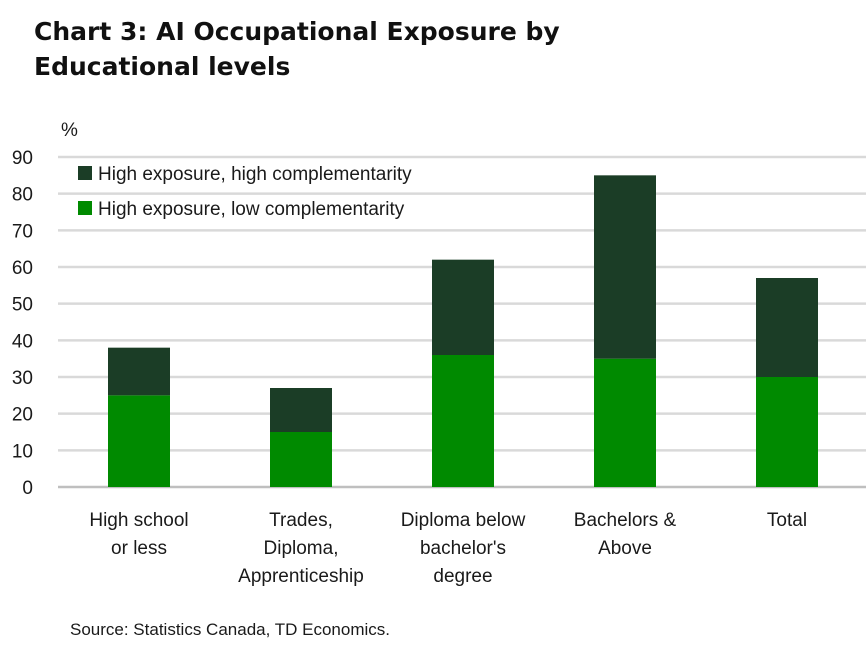 The image size is (868, 648). I want to click on x-tick-label: Total, so click(787, 520).